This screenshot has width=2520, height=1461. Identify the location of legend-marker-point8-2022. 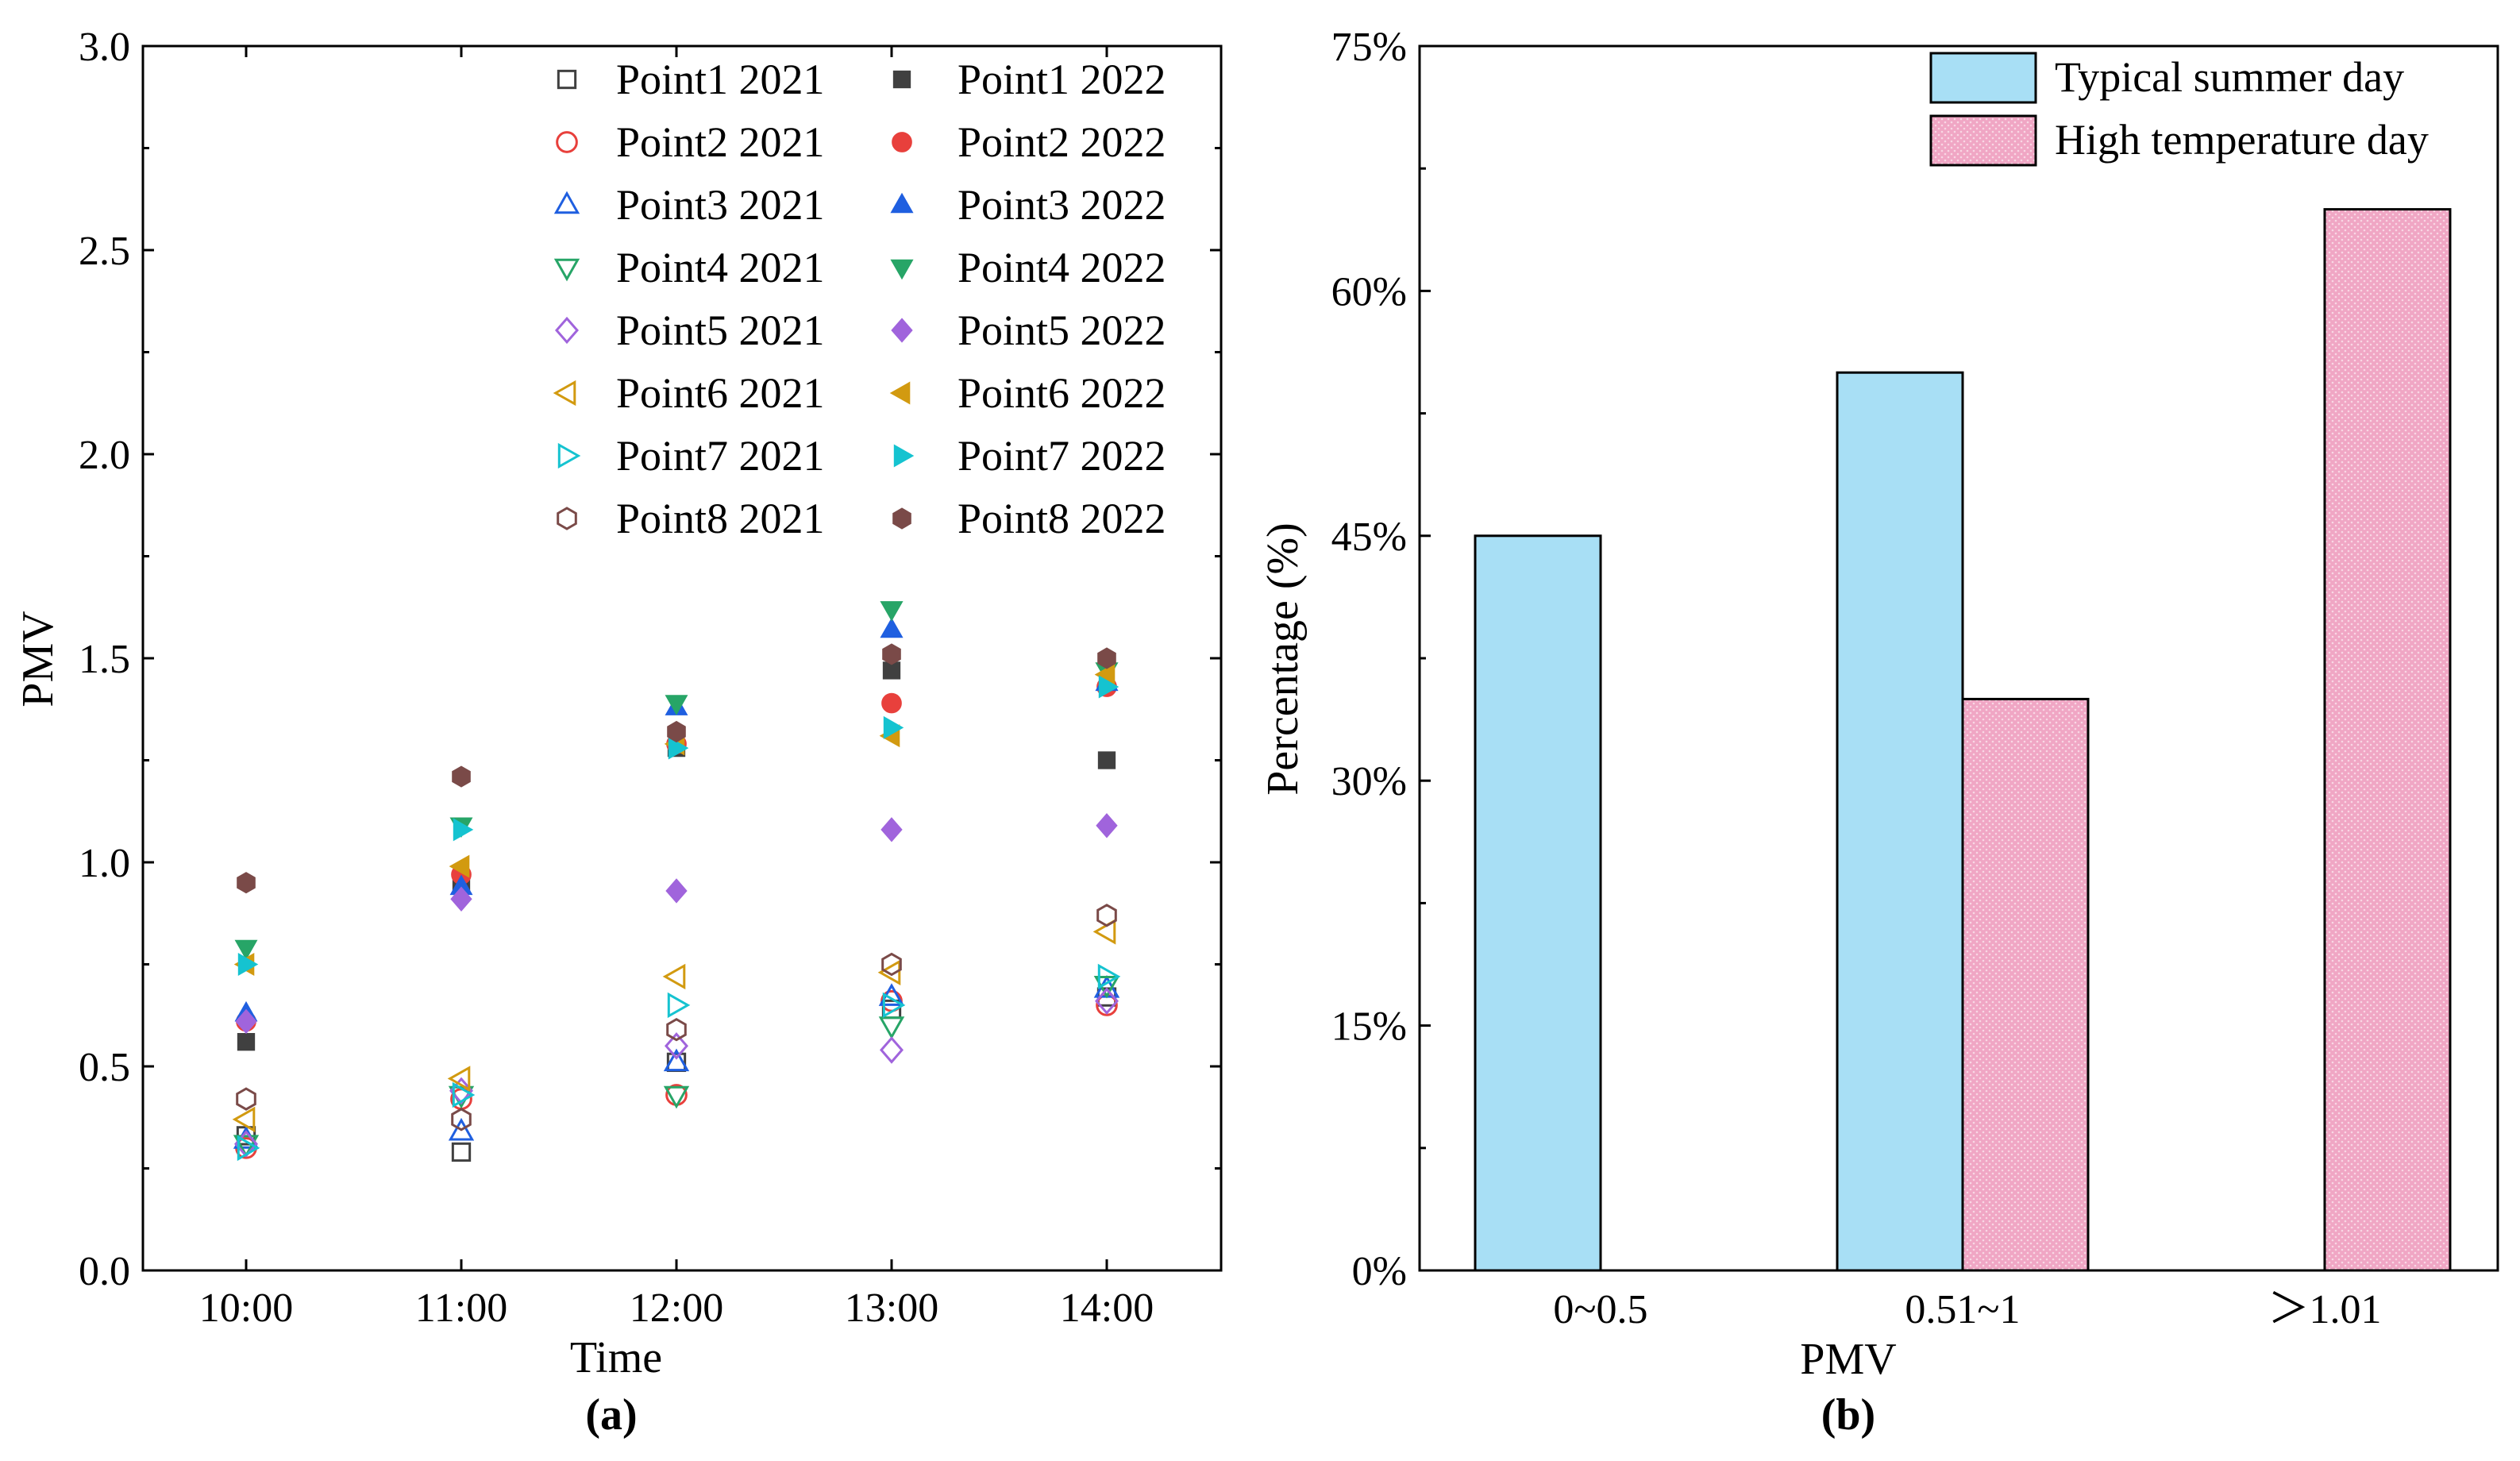
(901, 518).